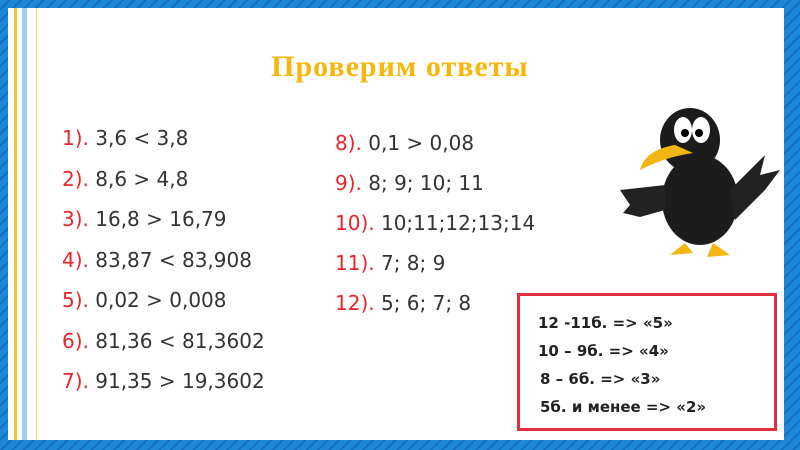 This screenshot has width=800, height=450. I want to click on answer-text: 91,35 > 19,3602, so click(180, 381).